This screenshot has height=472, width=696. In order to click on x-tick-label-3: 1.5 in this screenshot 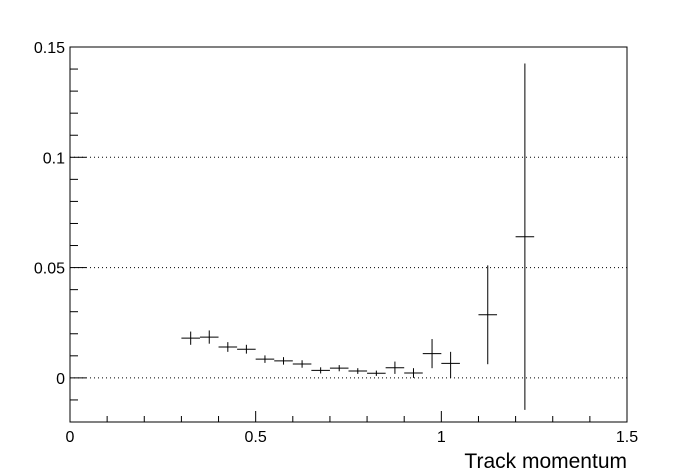, I will do `click(627, 437)`.